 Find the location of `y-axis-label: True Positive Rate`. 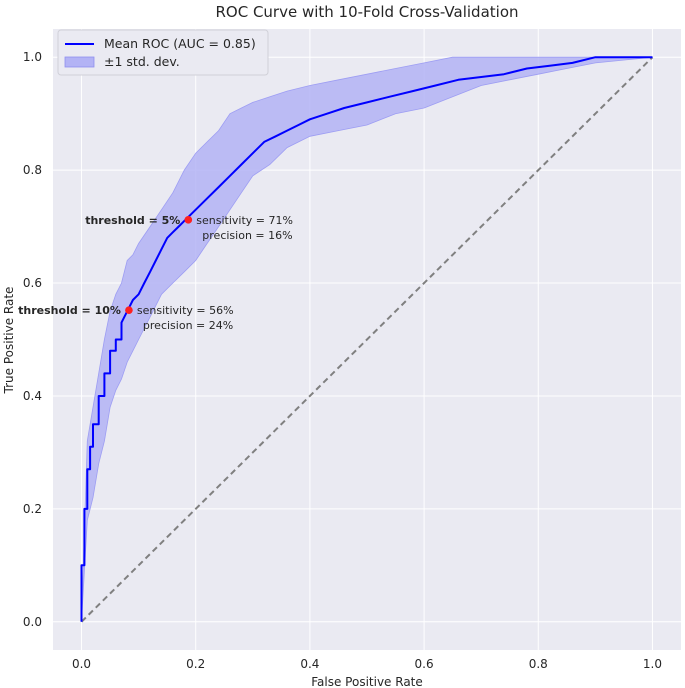

y-axis-label: True Positive Rate is located at coordinates (9, 341).